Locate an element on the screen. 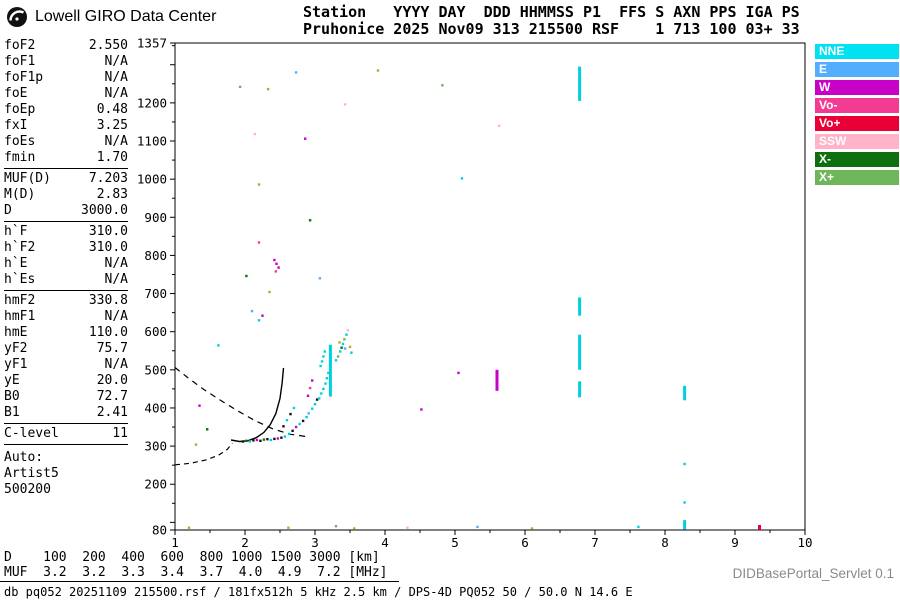  param-label: yF2 is located at coordinates (16, 348).